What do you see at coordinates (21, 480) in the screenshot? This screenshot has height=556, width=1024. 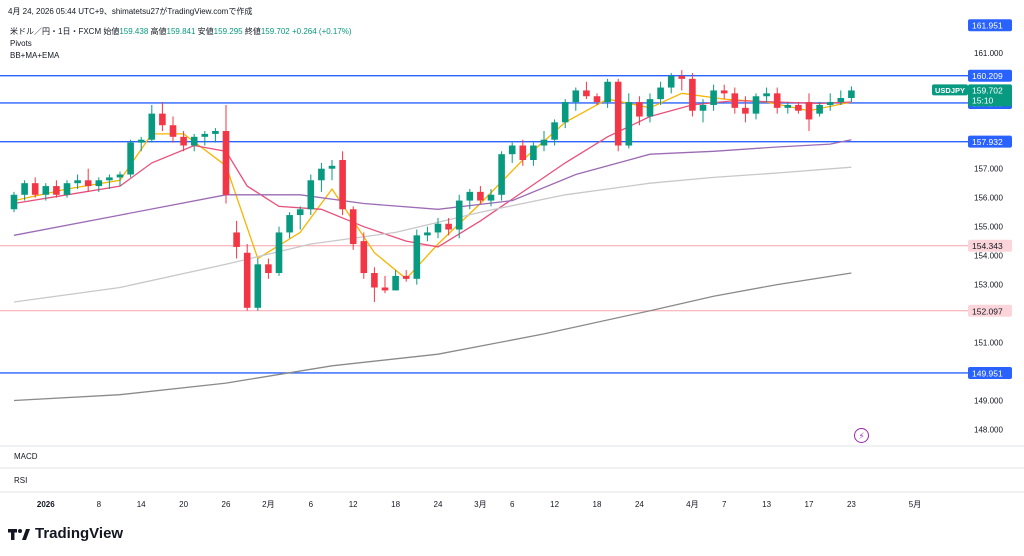 I see `rsi-pane-label: RSI` at bounding box center [21, 480].